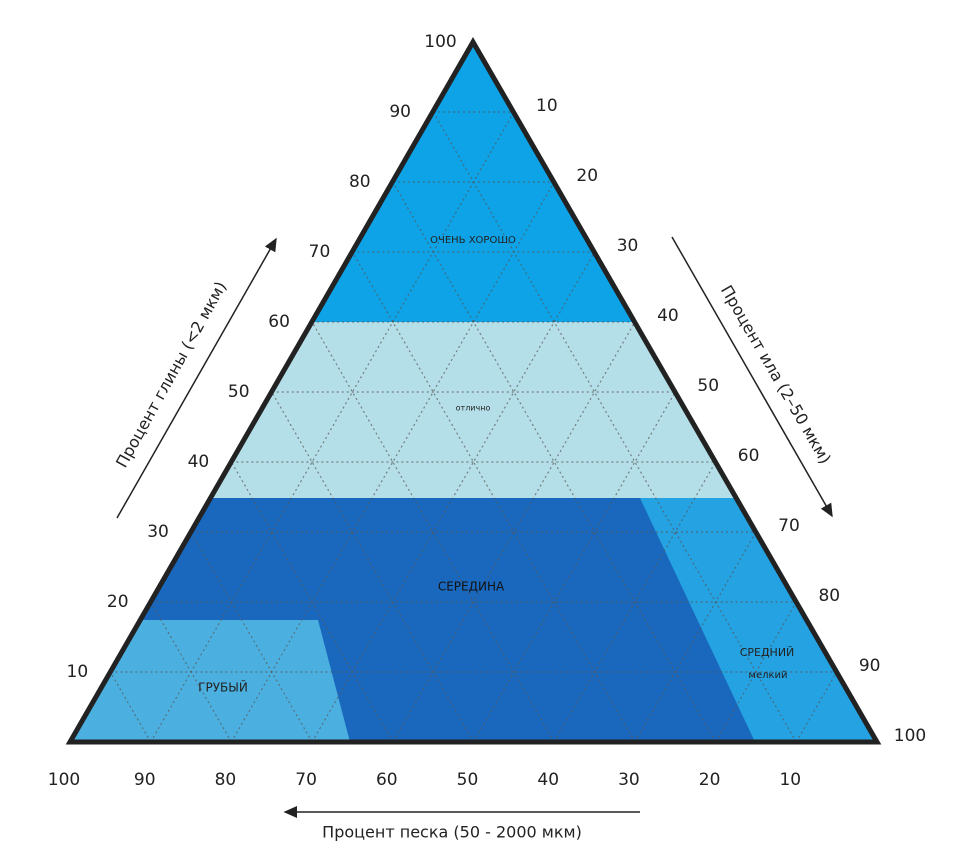 The width and height of the screenshot is (967, 855). I want to click on clay-tick-label: 60, so click(279, 322).